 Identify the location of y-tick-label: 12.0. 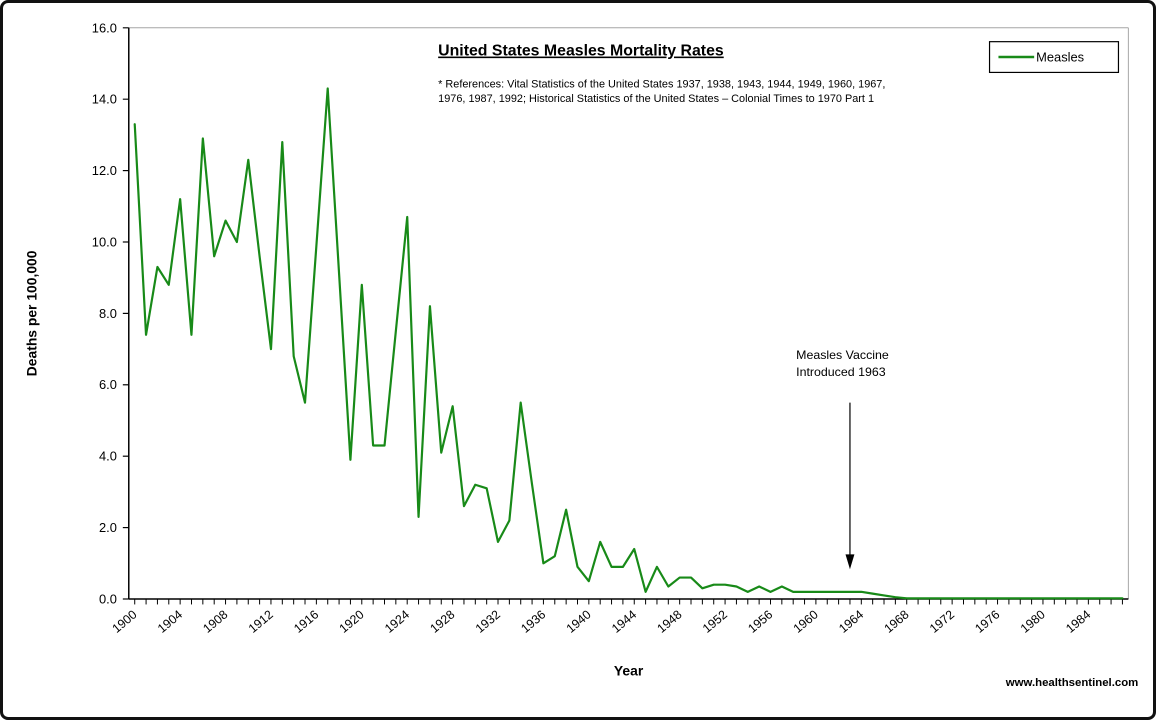
(104, 170).